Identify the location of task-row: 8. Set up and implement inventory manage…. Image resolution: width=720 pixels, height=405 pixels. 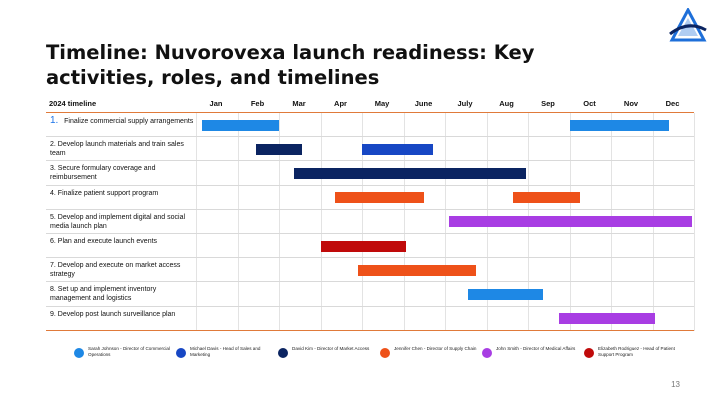
(370, 294).